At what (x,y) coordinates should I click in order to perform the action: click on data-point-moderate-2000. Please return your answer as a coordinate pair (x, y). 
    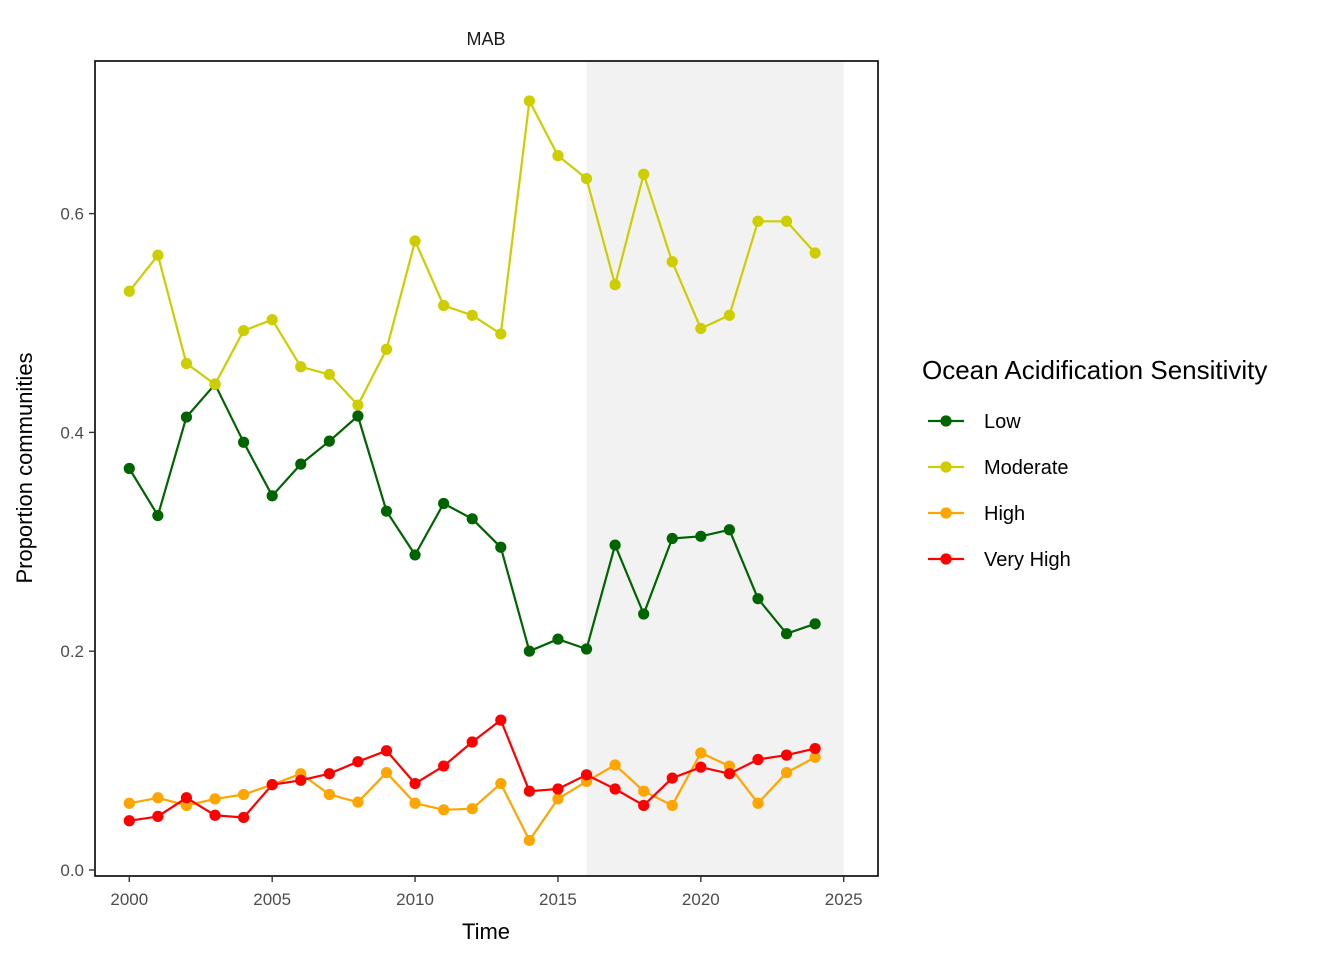
    Looking at the image, I should click on (129, 291).